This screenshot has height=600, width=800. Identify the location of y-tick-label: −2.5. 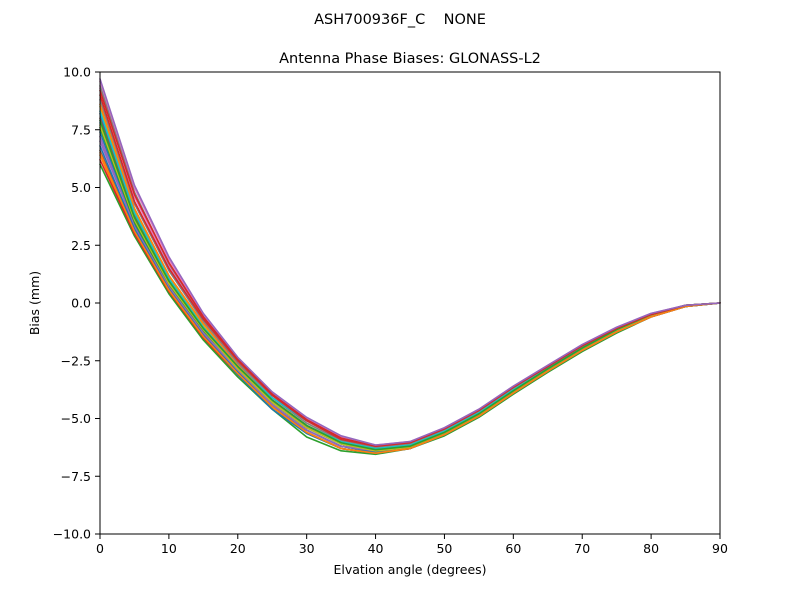
(76, 360).